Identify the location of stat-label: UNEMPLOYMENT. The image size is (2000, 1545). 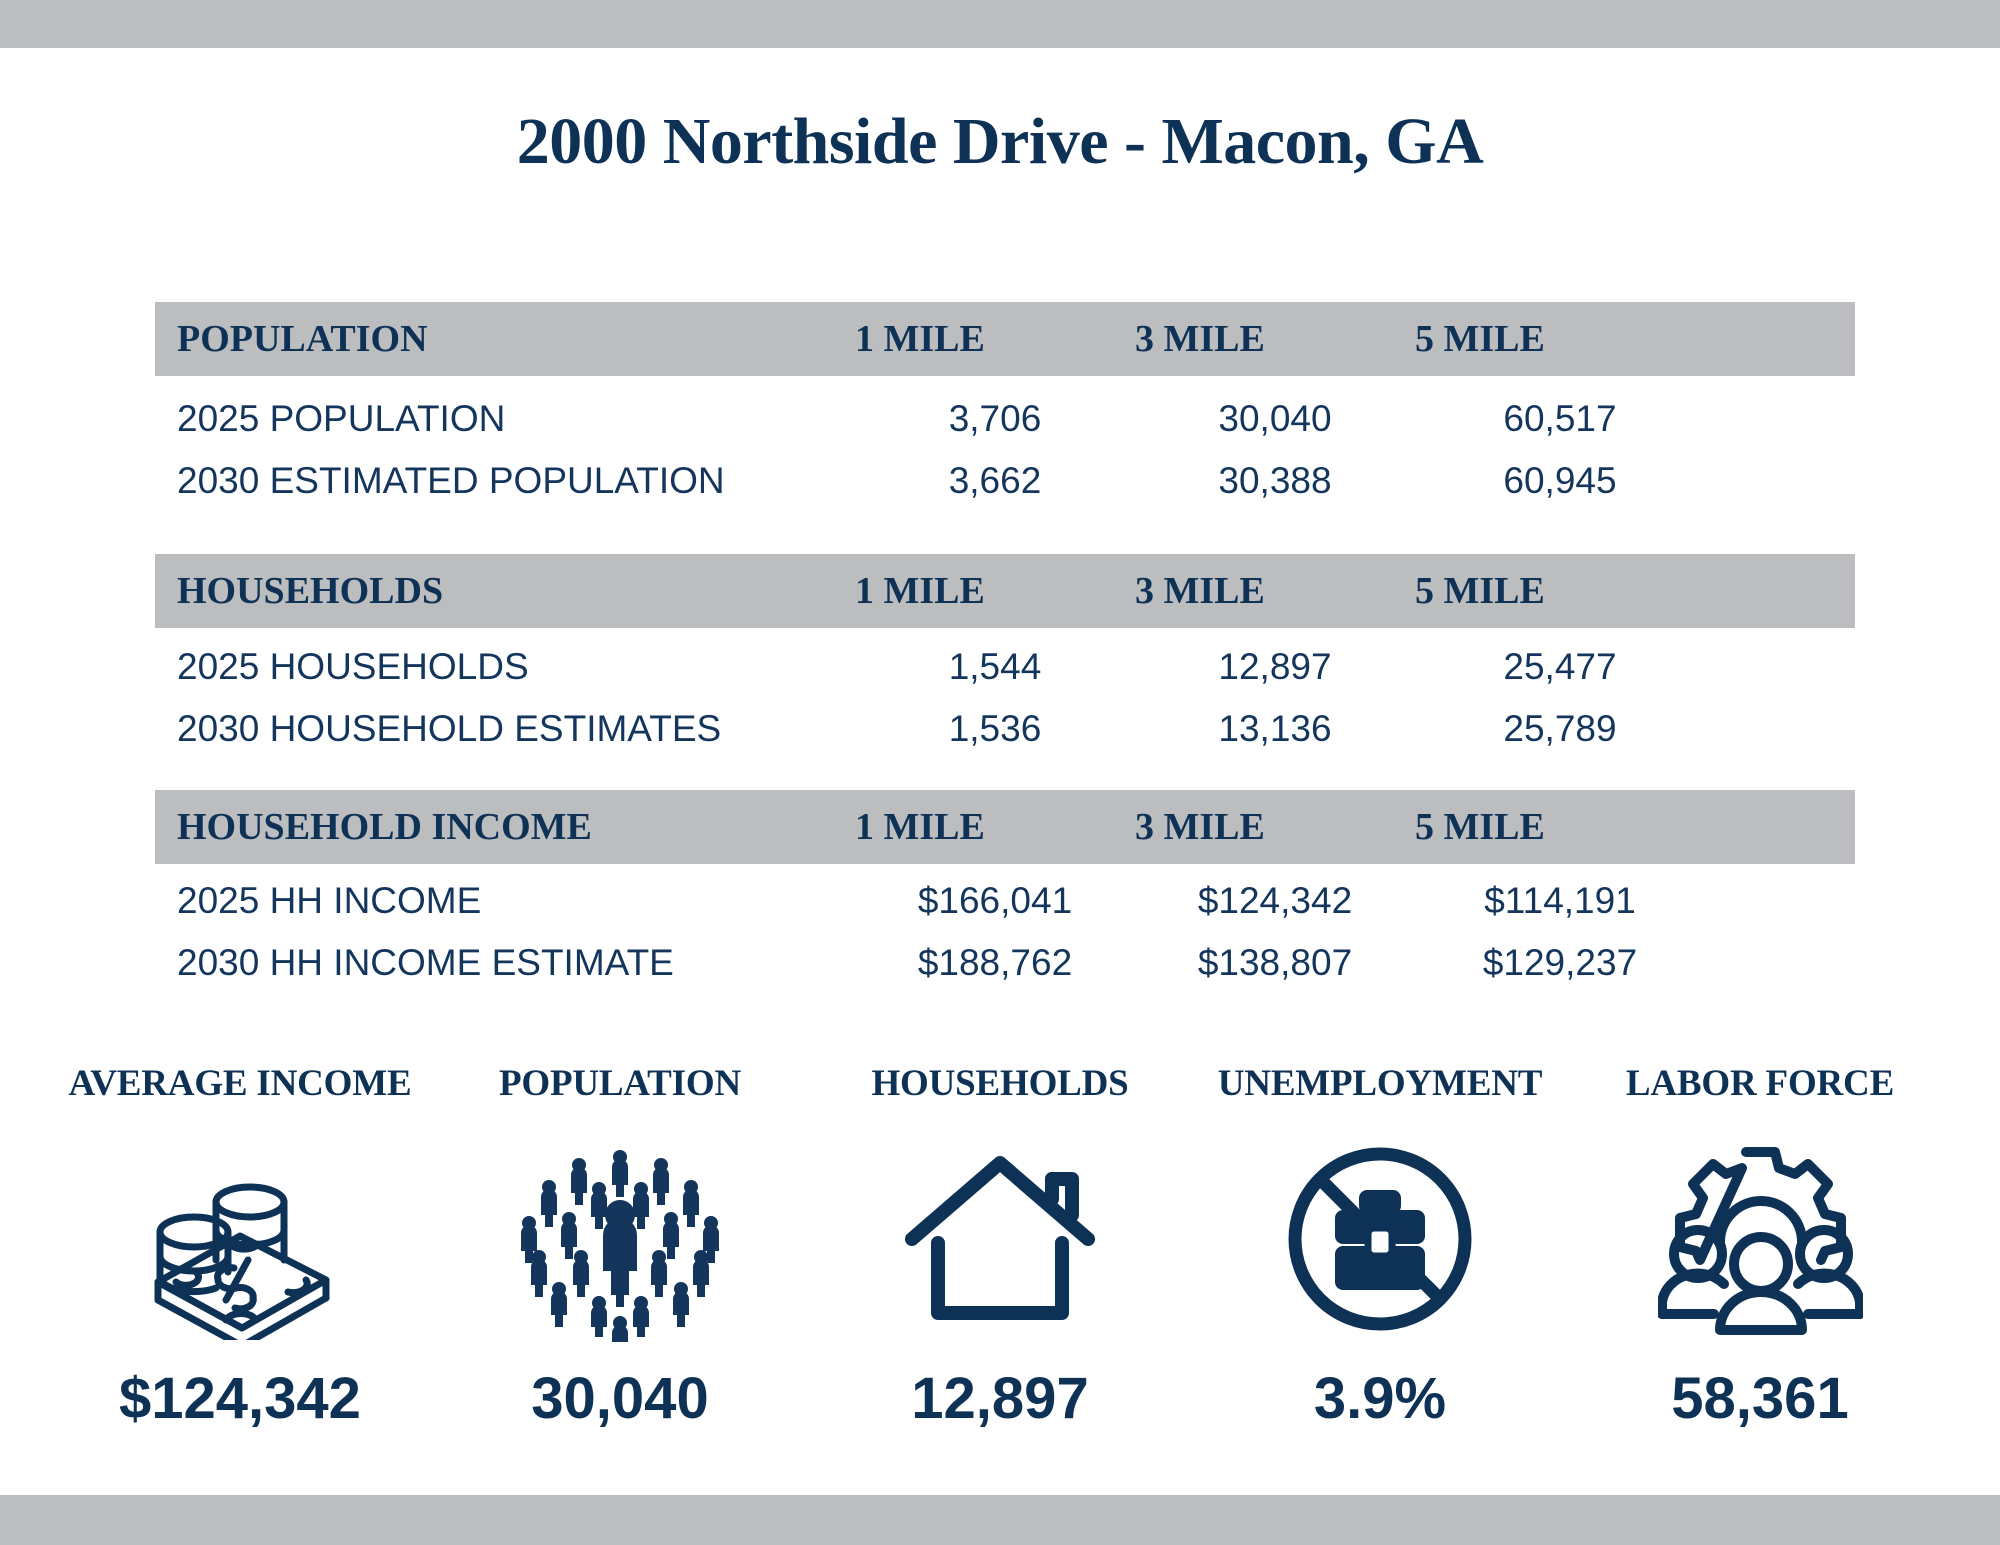
(1380, 1083).